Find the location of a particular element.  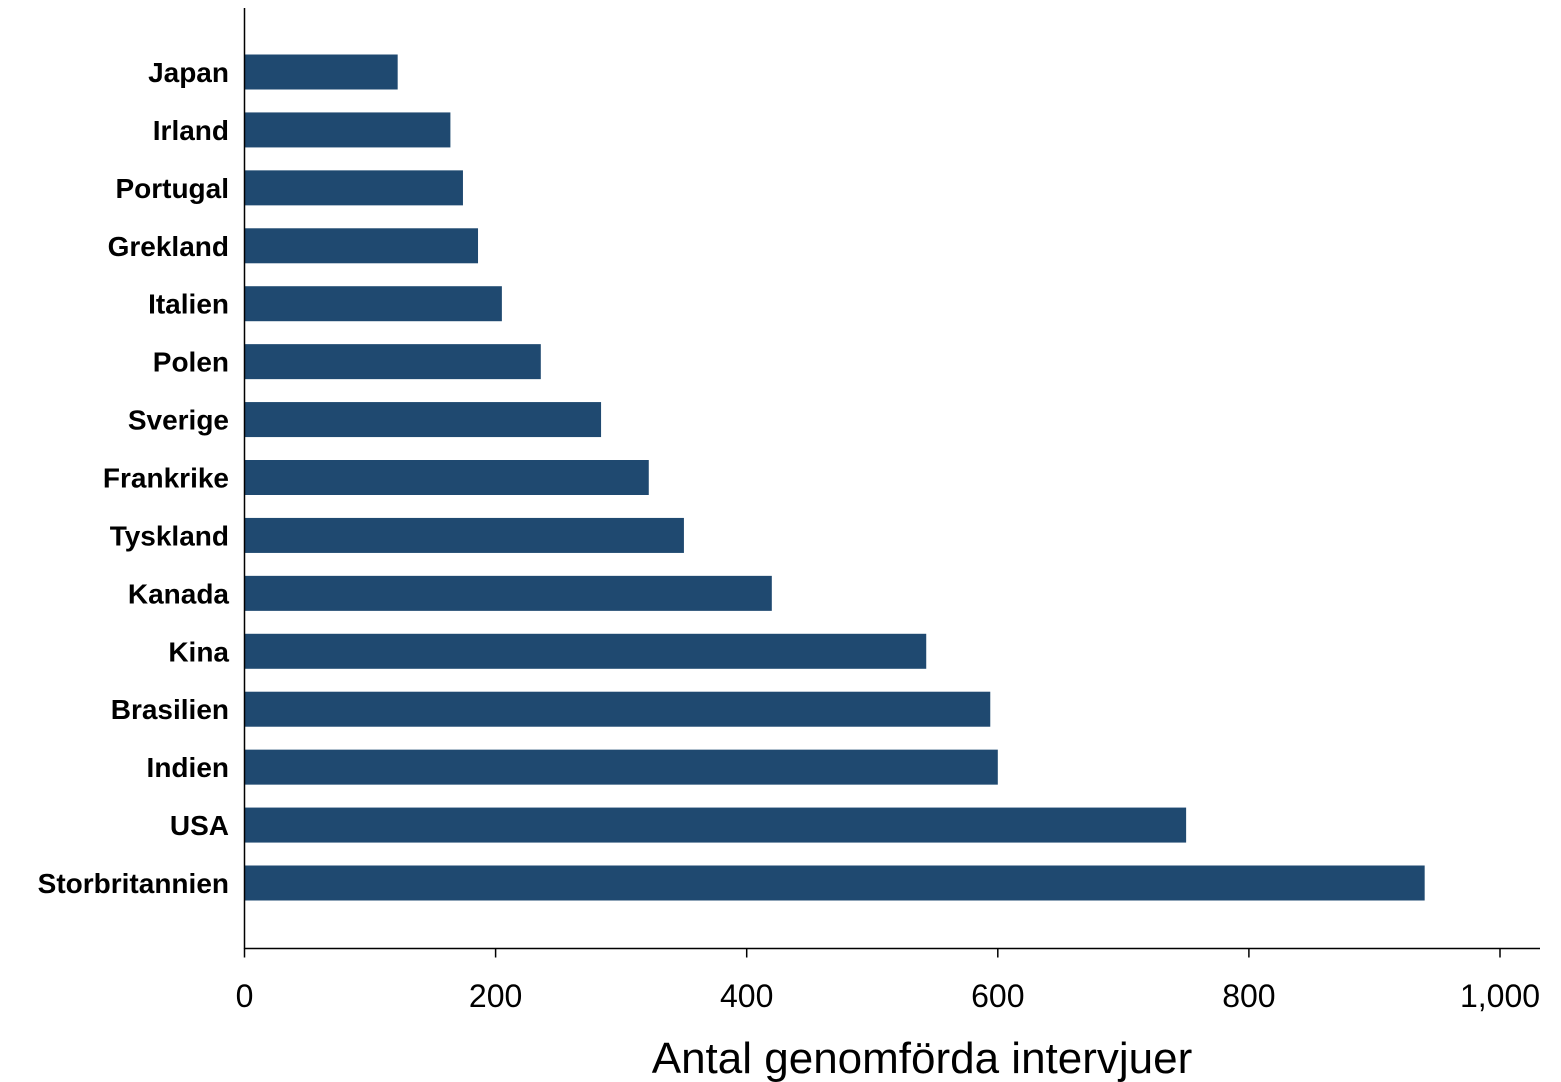

category-label: Grekland is located at coordinates (168, 246).